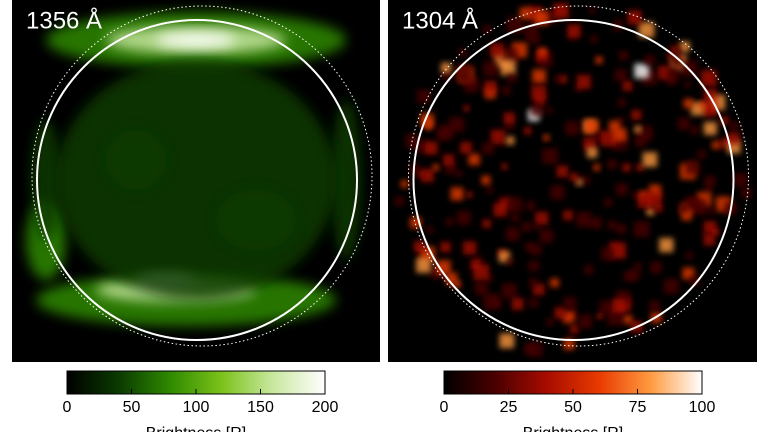 This screenshot has width=768, height=432. What do you see at coordinates (509, 407) in the screenshot?
I see `colorbar-tick-label: 25` at bounding box center [509, 407].